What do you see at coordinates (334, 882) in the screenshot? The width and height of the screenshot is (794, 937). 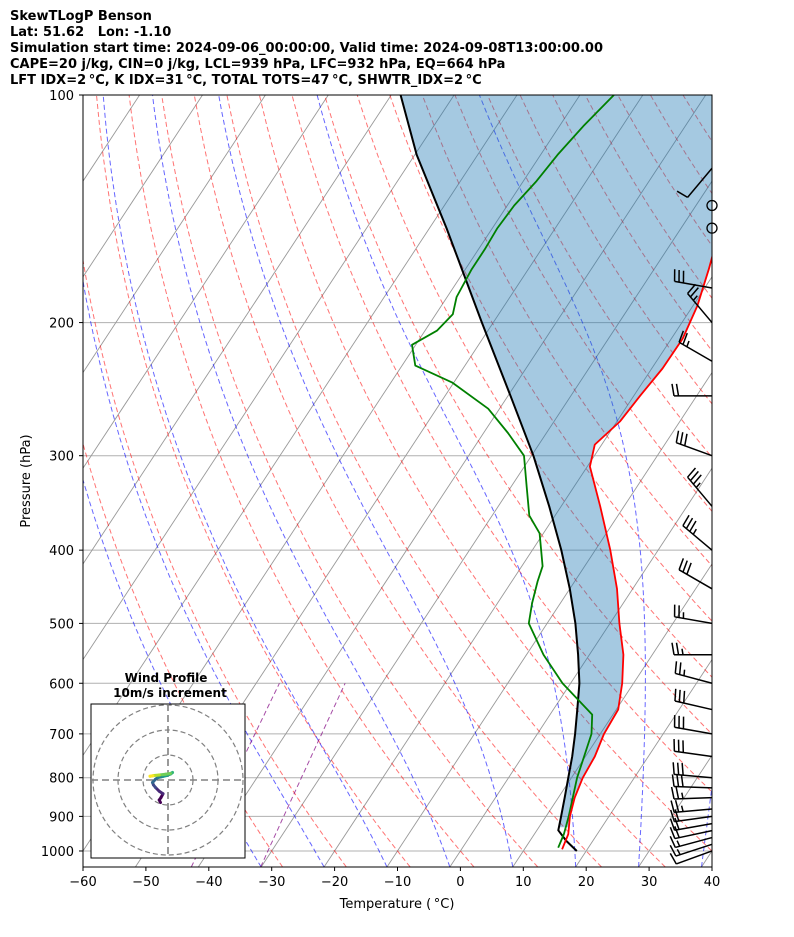 I see `x-tick-label: −20` at bounding box center [334, 882].